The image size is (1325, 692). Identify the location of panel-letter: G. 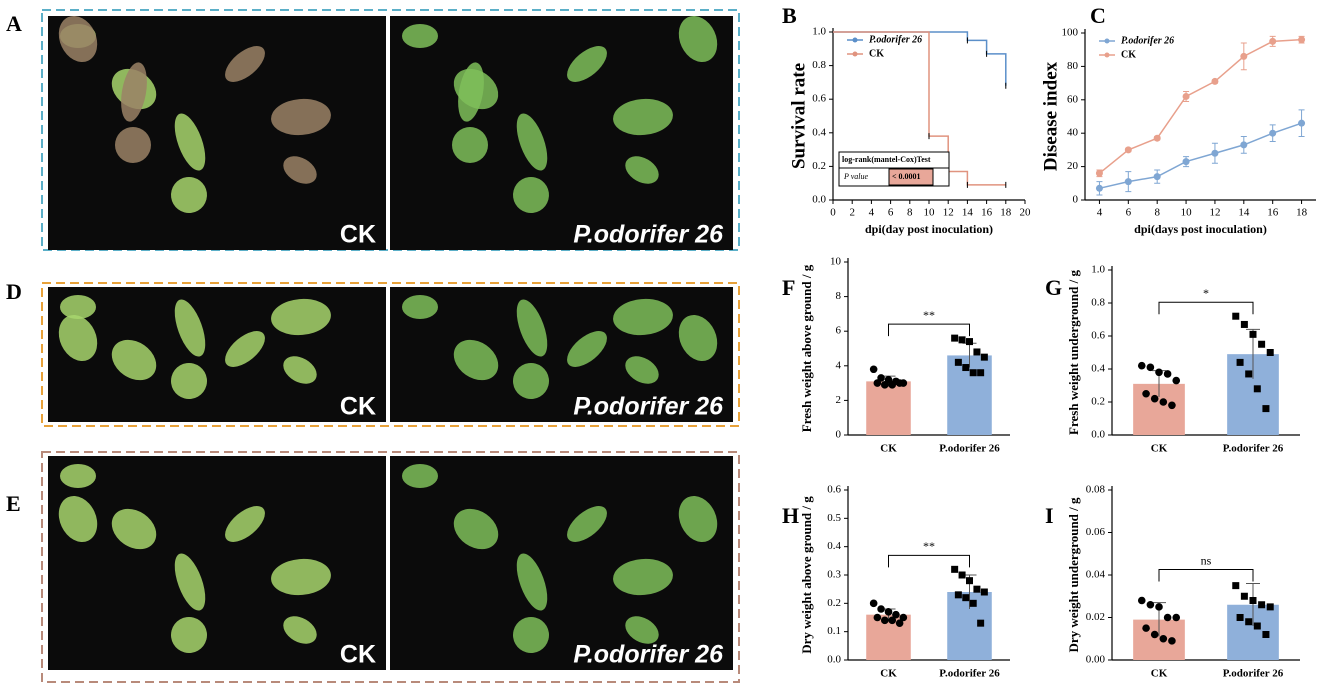
(1053, 287).